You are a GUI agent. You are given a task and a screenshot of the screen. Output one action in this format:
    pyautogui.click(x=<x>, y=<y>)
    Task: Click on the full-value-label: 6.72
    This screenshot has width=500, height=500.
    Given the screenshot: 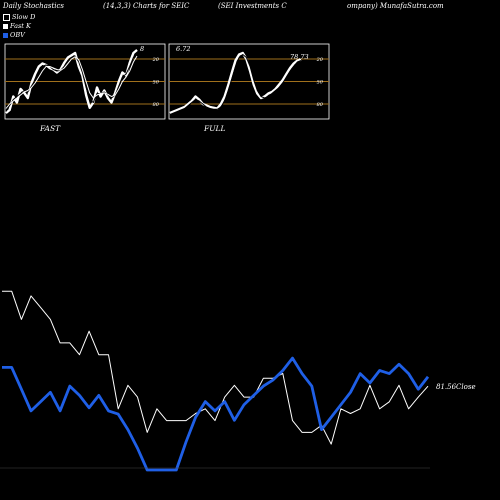 What is the action you would take?
    pyautogui.click(x=183, y=49)
    